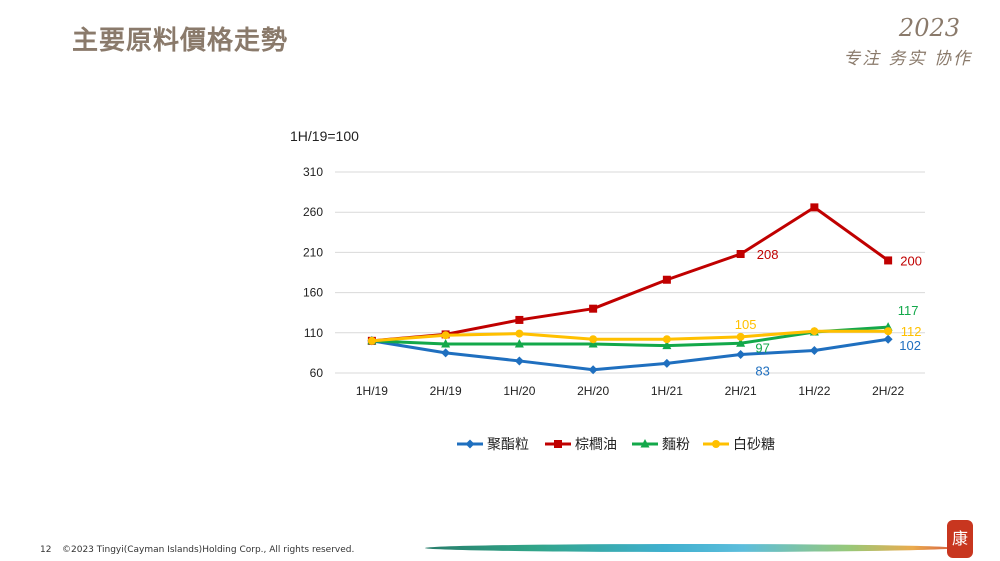  I want to click on data-label: 200, so click(911, 260).